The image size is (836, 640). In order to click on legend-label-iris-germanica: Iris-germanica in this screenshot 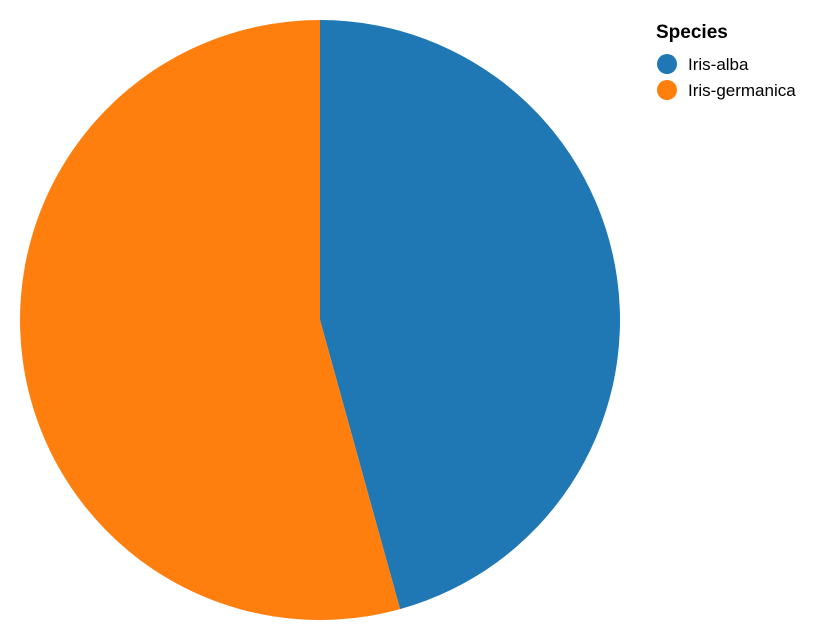, I will do `click(742, 90)`.